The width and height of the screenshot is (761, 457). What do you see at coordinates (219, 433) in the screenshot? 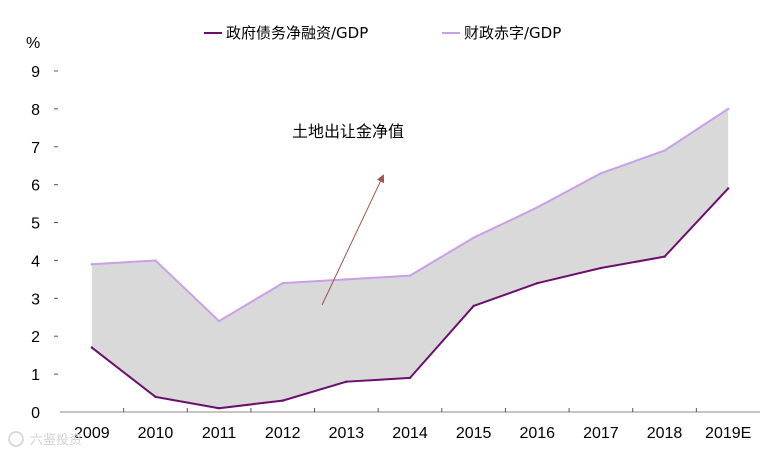
I see `x-tick-label-2011: 2011` at bounding box center [219, 433].